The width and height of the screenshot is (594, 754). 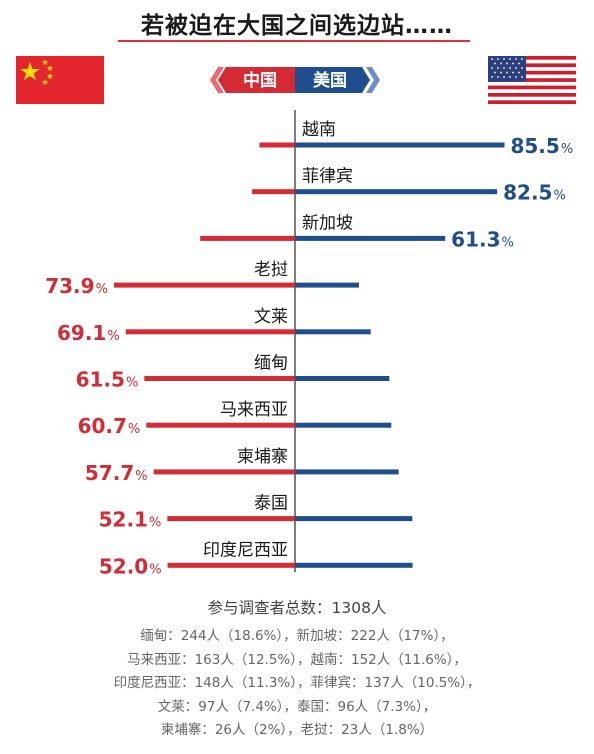 What do you see at coordinates (107, 380) in the screenshot?
I see `value-label-5: 61.5%` at bounding box center [107, 380].